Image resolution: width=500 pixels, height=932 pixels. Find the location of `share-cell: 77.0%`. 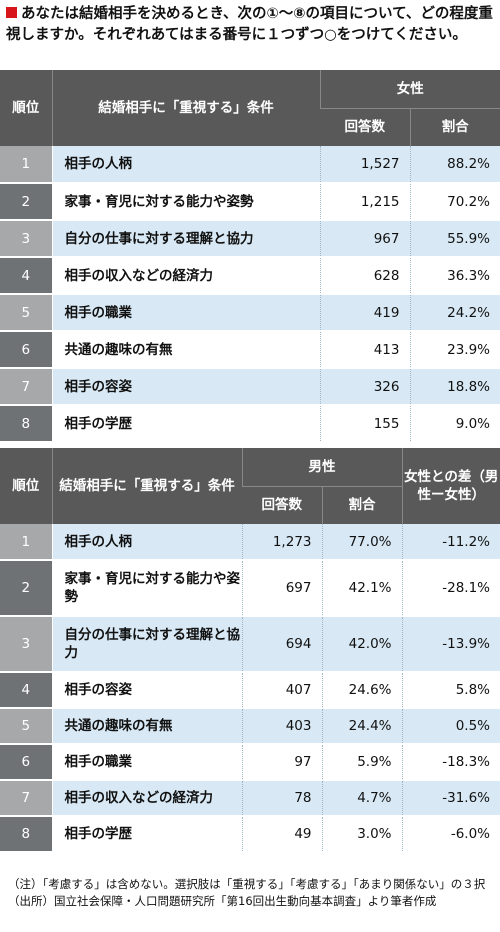

share-cell: 77.0% is located at coordinates (361, 542).